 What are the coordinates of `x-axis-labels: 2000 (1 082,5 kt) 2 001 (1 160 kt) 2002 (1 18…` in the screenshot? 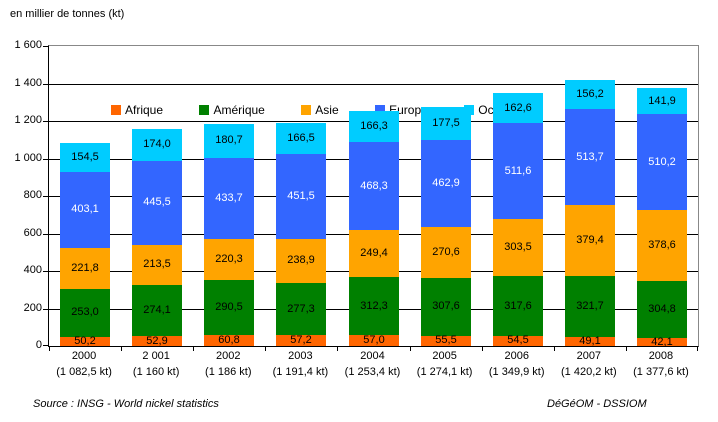 It's located at (372, 367).